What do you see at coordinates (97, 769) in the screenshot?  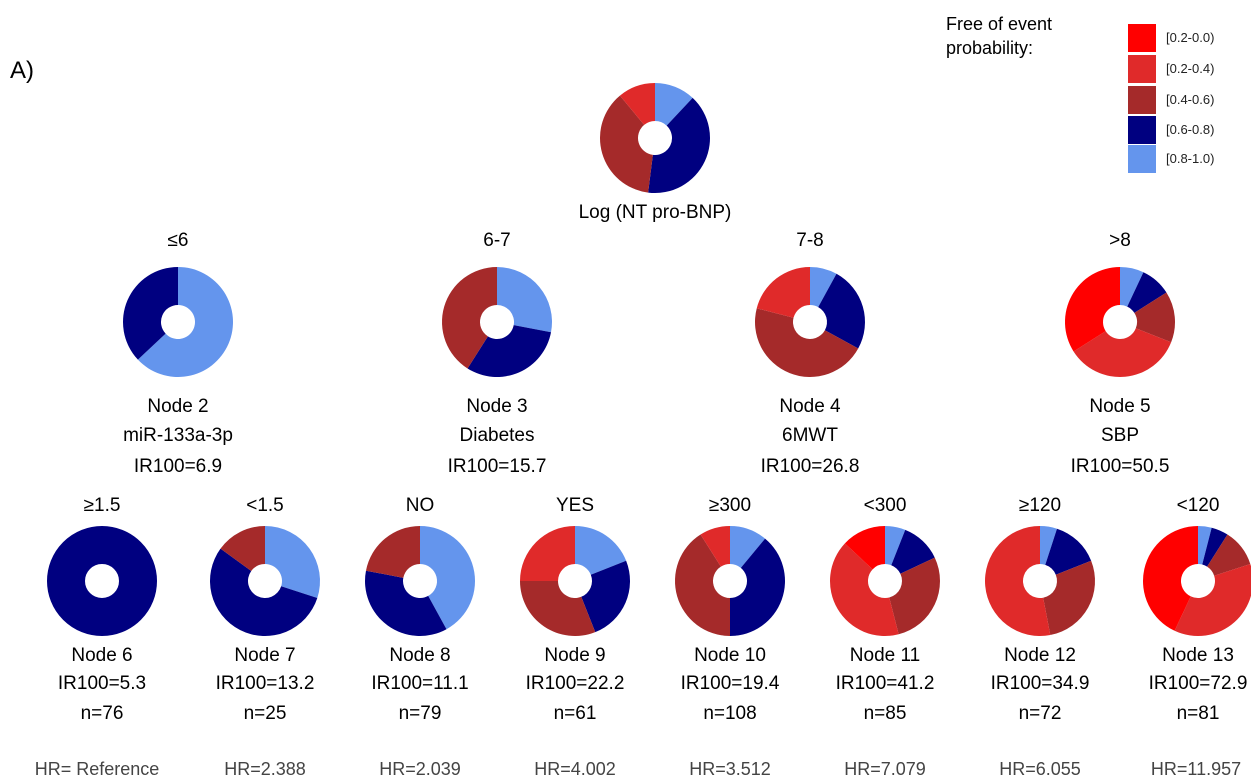 I see `hazard-ratio: HR= Reference` at bounding box center [97, 769].